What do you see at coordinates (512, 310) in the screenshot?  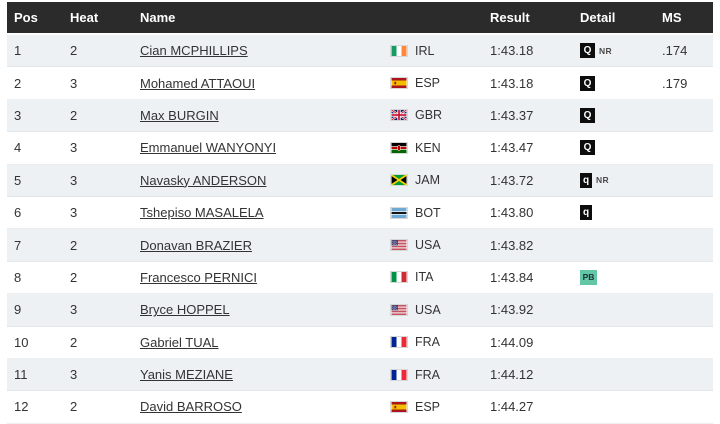 I see `result-cell: 1:43.92` at bounding box center [512, 310].